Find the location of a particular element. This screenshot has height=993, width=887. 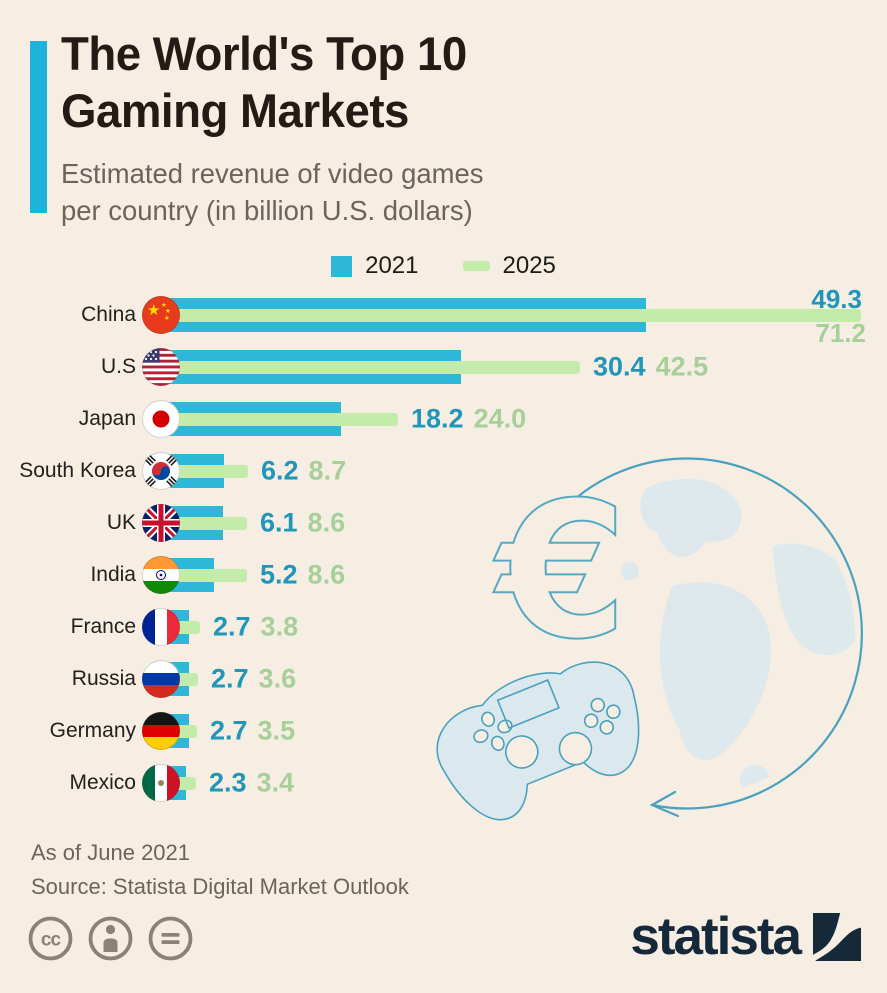

value-labels: 30.4 42.5 is located at coordinates (650, 367).